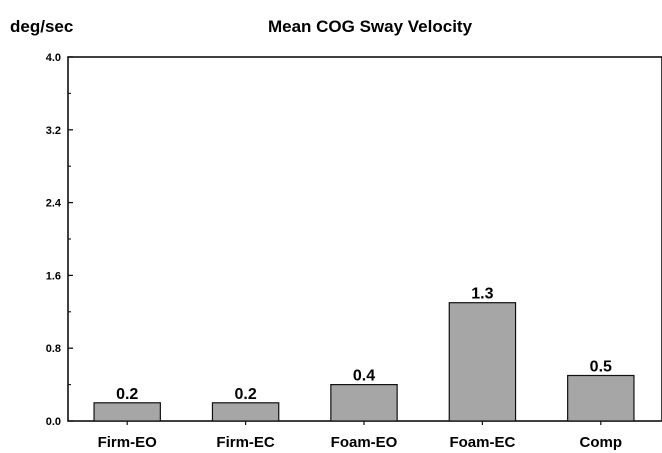 This screenshot has height=453, width=662. I want to click on x-category-label: Foam-EC, so click(482, 442).